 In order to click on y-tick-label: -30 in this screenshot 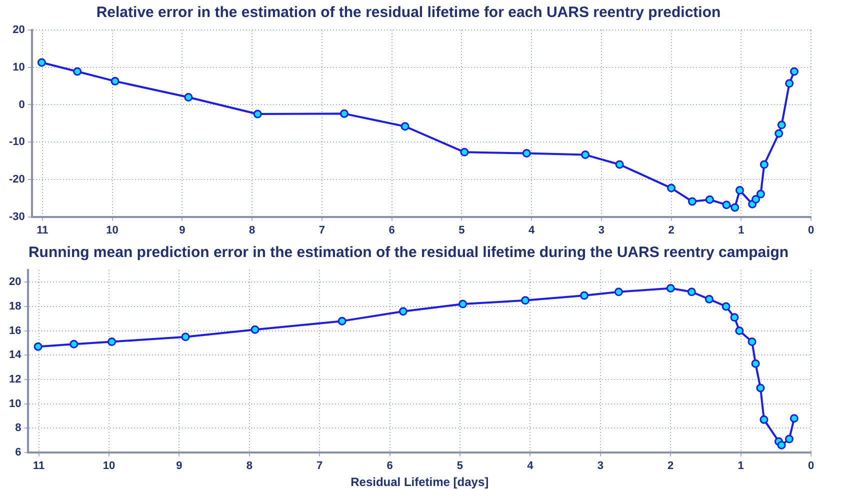, I will do `click(16, 216)`.